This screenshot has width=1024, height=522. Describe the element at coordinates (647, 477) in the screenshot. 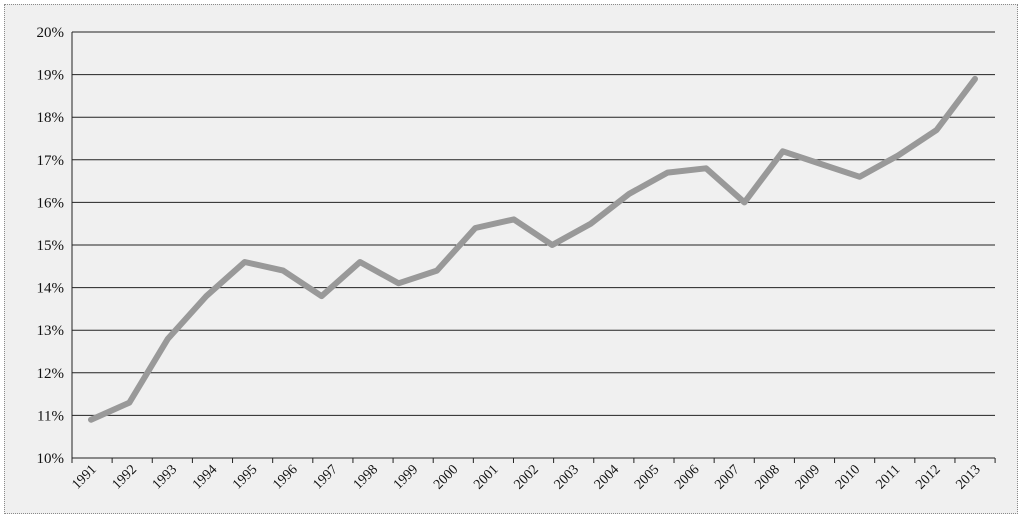

I see `x-tick-label: 2005` at that location.